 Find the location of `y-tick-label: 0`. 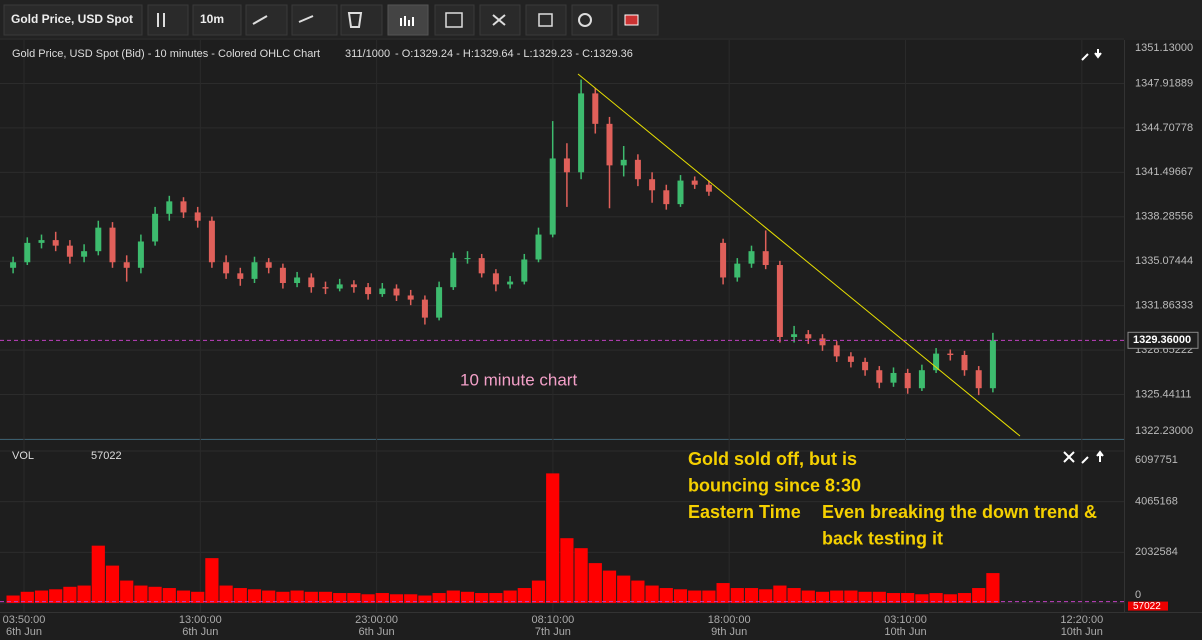

y-tick-label: 0 is located at coordinates (1138, 595).